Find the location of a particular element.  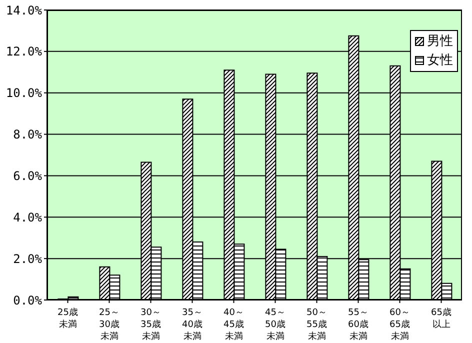

x-tick-label: 25～30歳未満 is located at coordinates (109, 325).